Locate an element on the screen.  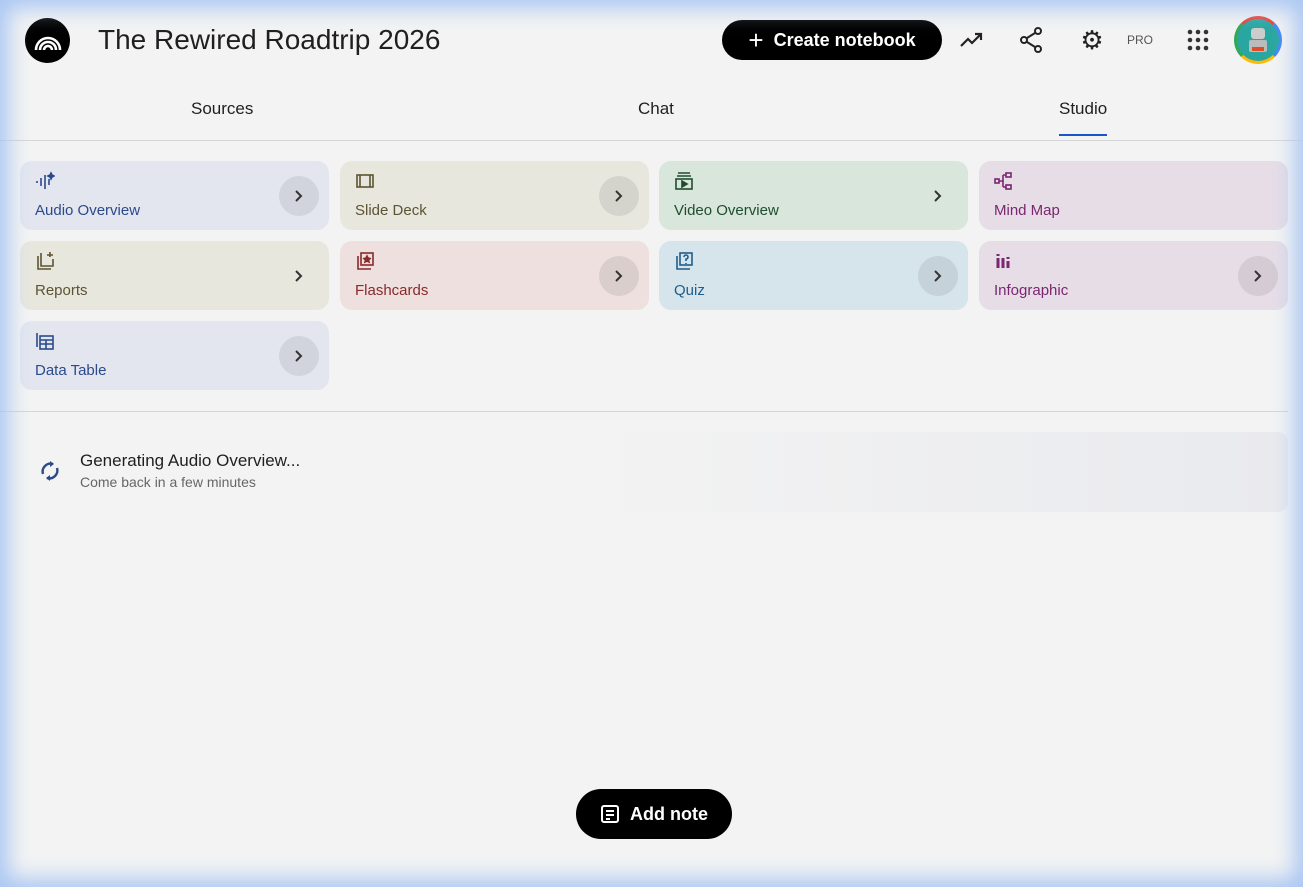
flashcards-icon is located at coordinates (365, 261).